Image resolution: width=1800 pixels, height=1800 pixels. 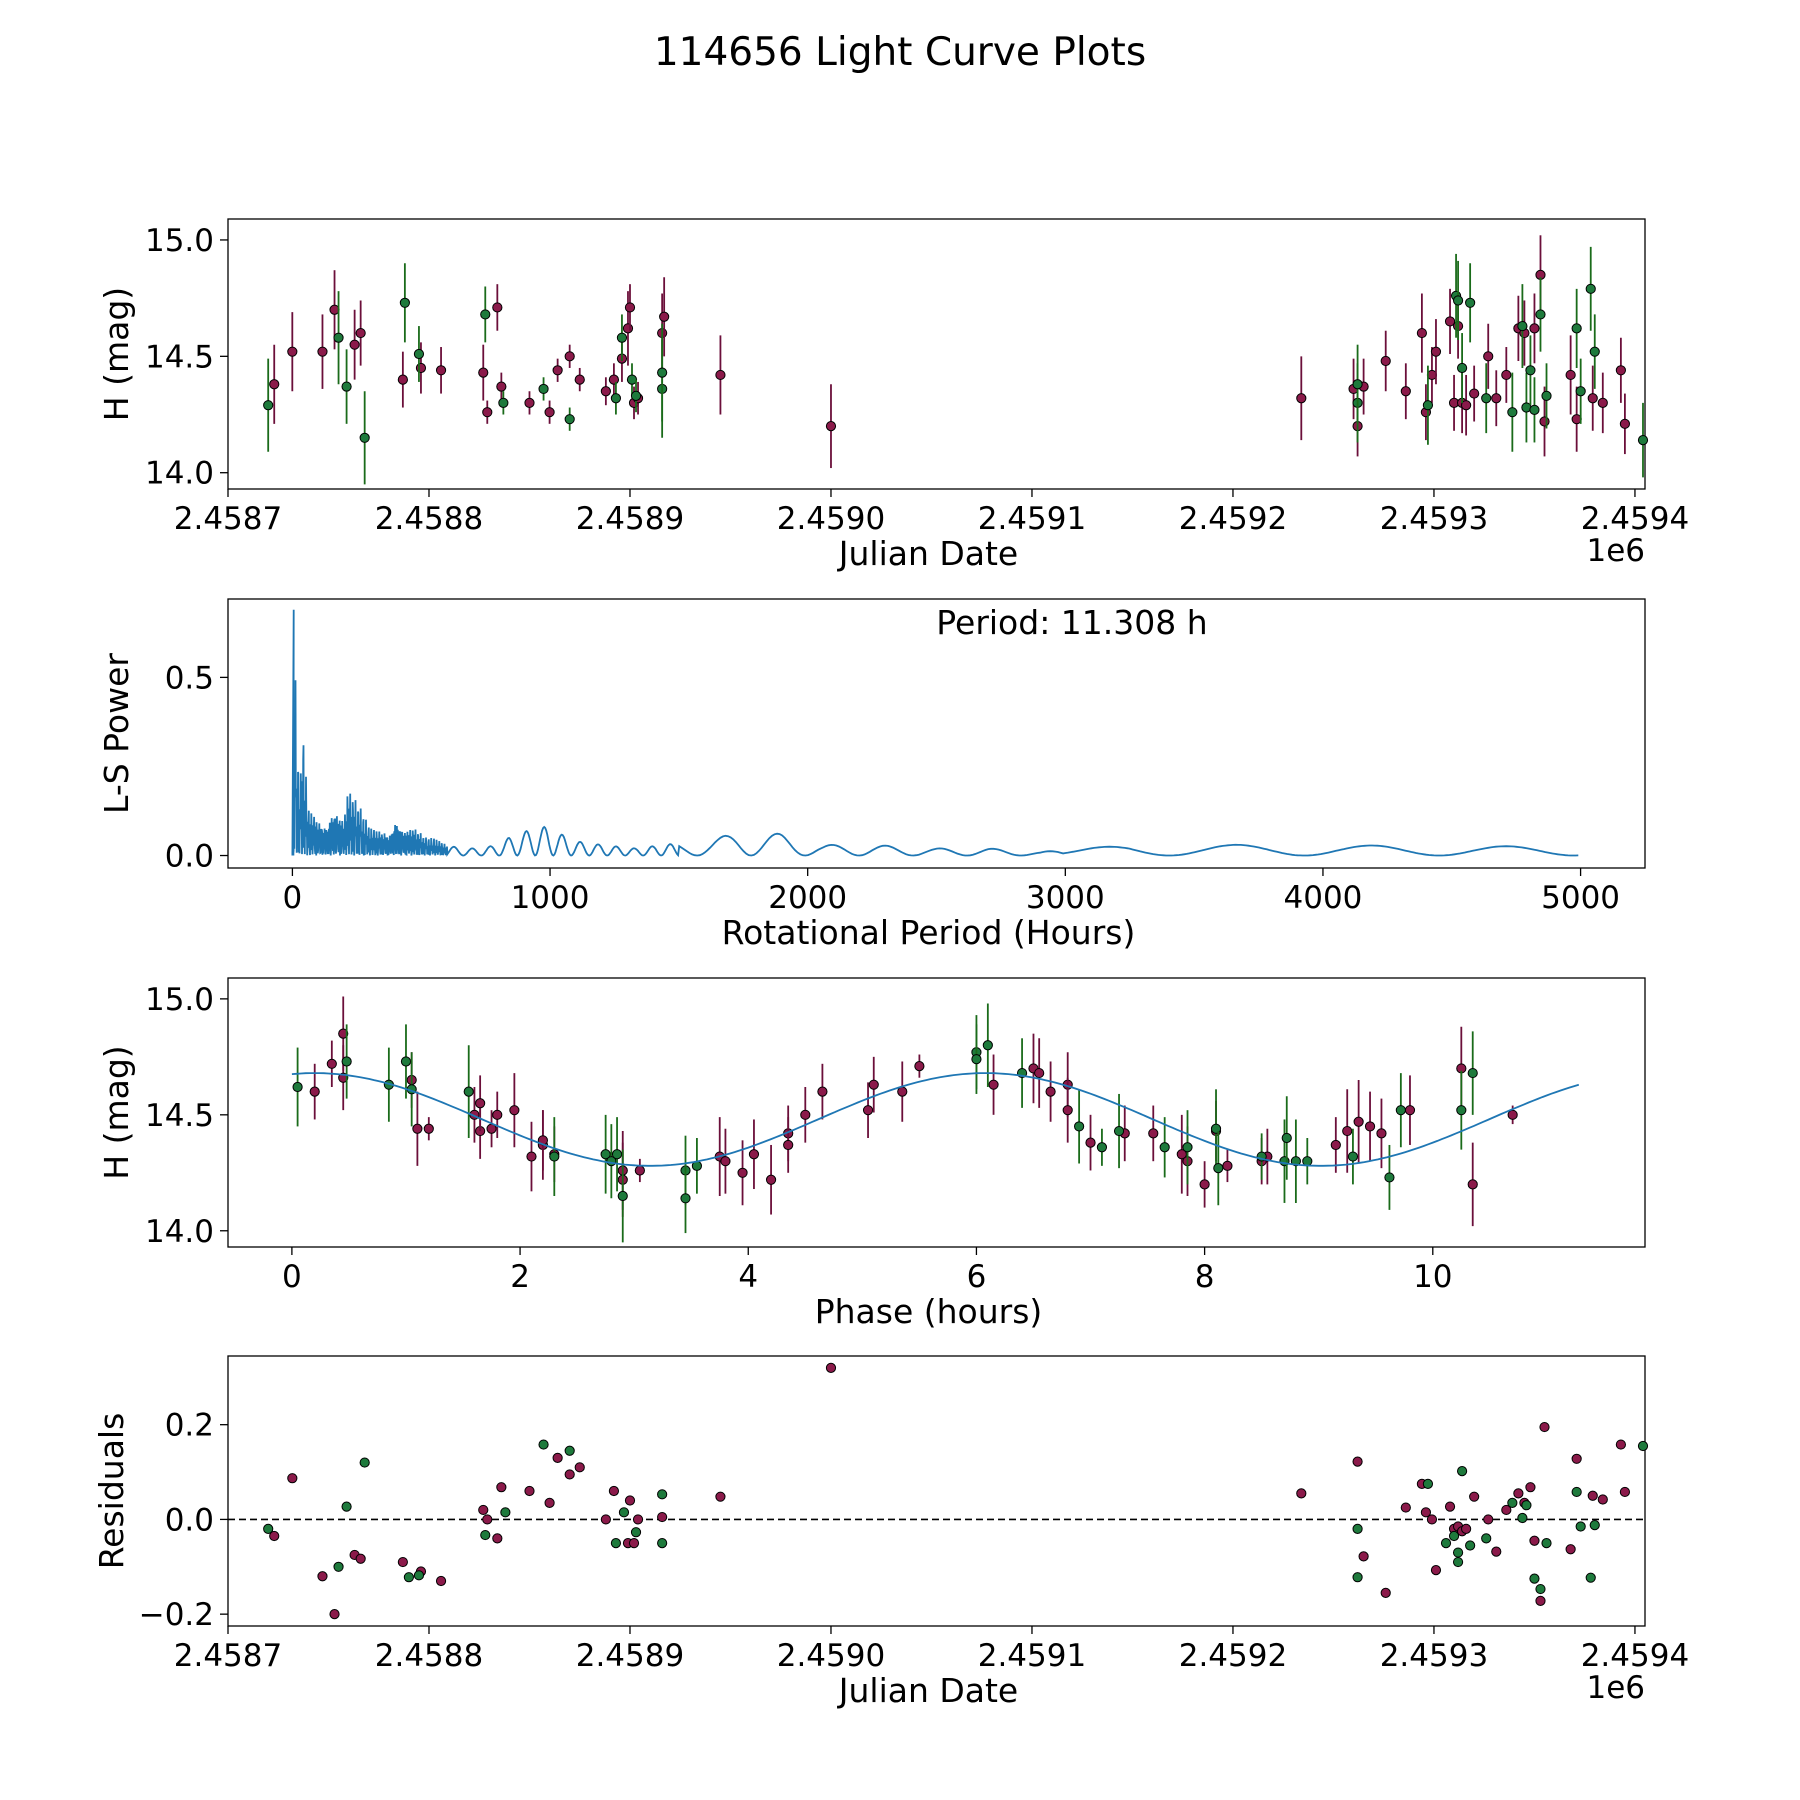 What do you see at coordinates (116, 1112) in the screenshot?
I see `phased-ylabel: H (mag)` at bounding box center [116, 1112].